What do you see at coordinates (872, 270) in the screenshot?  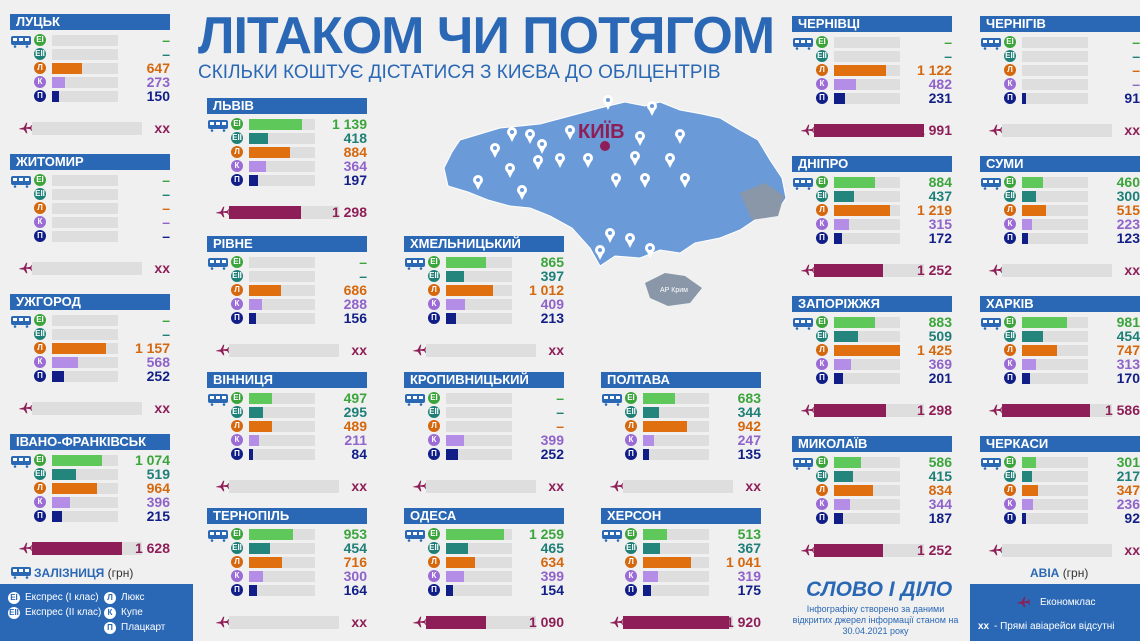 I see `air-row: 1 252` at bounding box center [872, 270].